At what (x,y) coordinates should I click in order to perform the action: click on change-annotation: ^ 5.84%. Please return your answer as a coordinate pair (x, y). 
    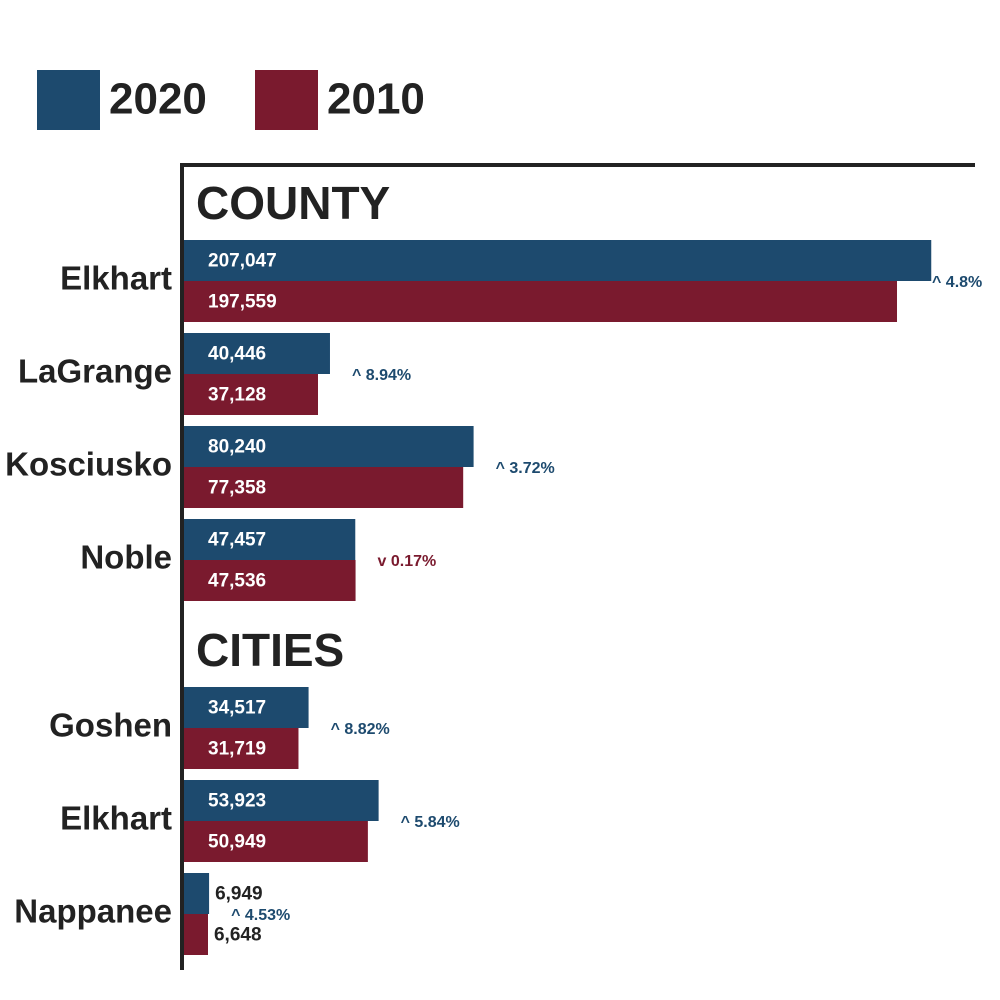
    Looking at the image, I should click on (430, 822).